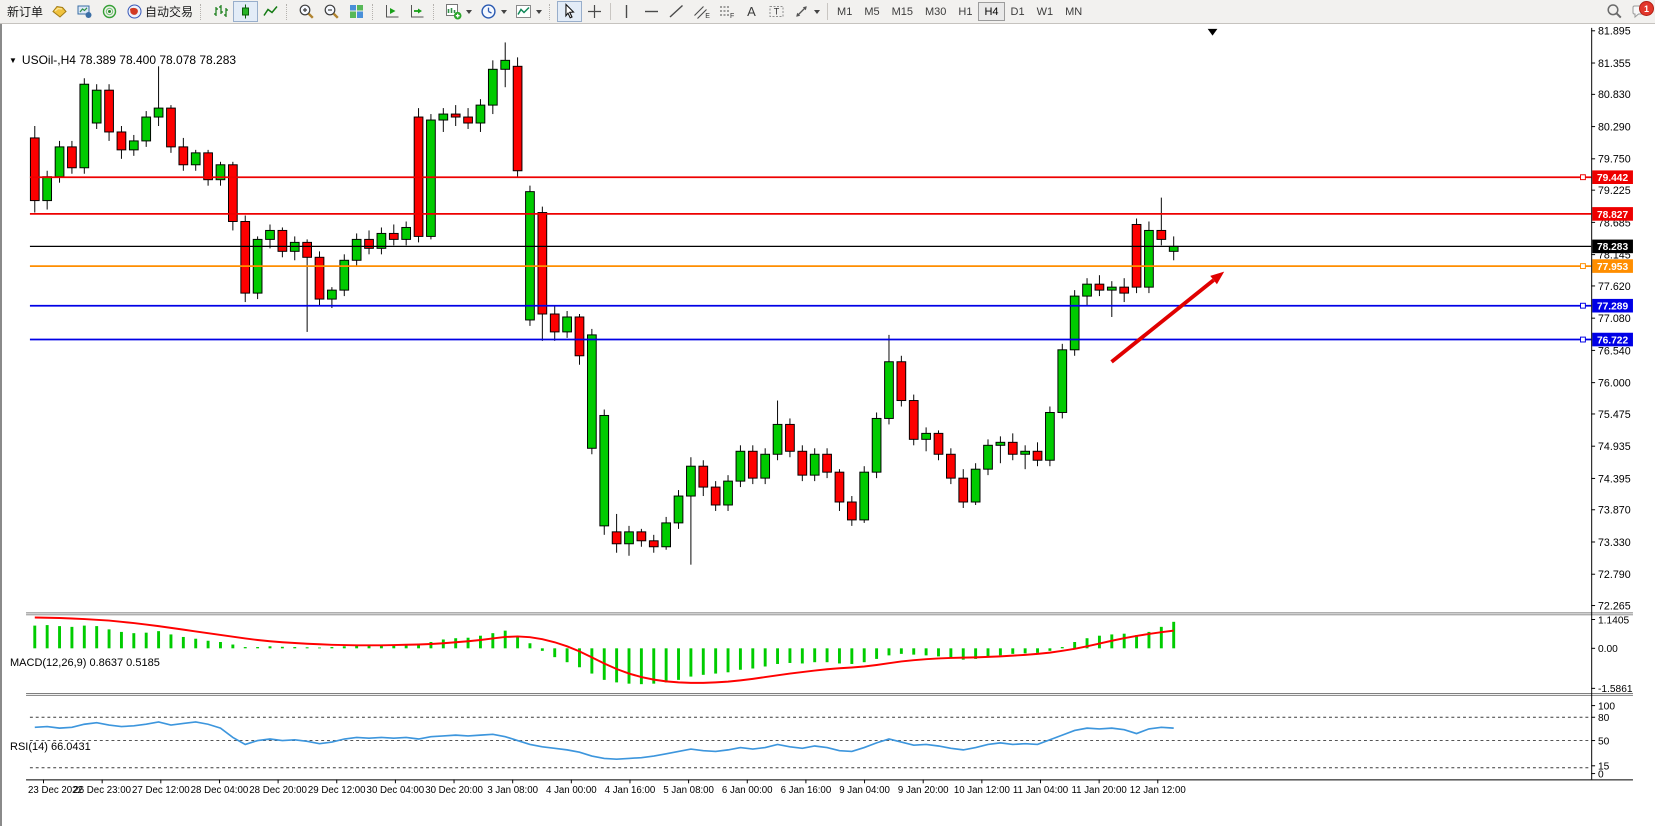  I want to click on timeframe-M30: M30, so click(936, 11).